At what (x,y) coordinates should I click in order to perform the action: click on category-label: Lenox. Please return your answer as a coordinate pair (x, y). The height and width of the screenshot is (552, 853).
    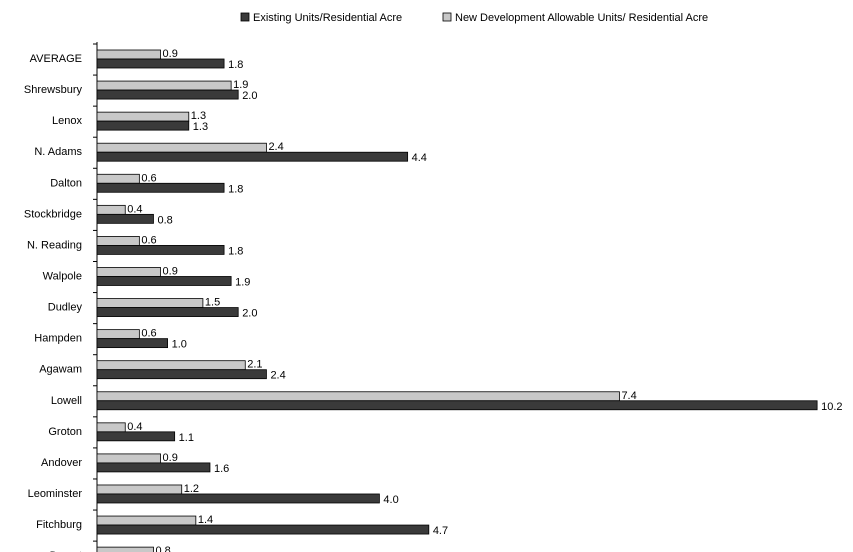
    Looking at the image, I should click on (67, 121).